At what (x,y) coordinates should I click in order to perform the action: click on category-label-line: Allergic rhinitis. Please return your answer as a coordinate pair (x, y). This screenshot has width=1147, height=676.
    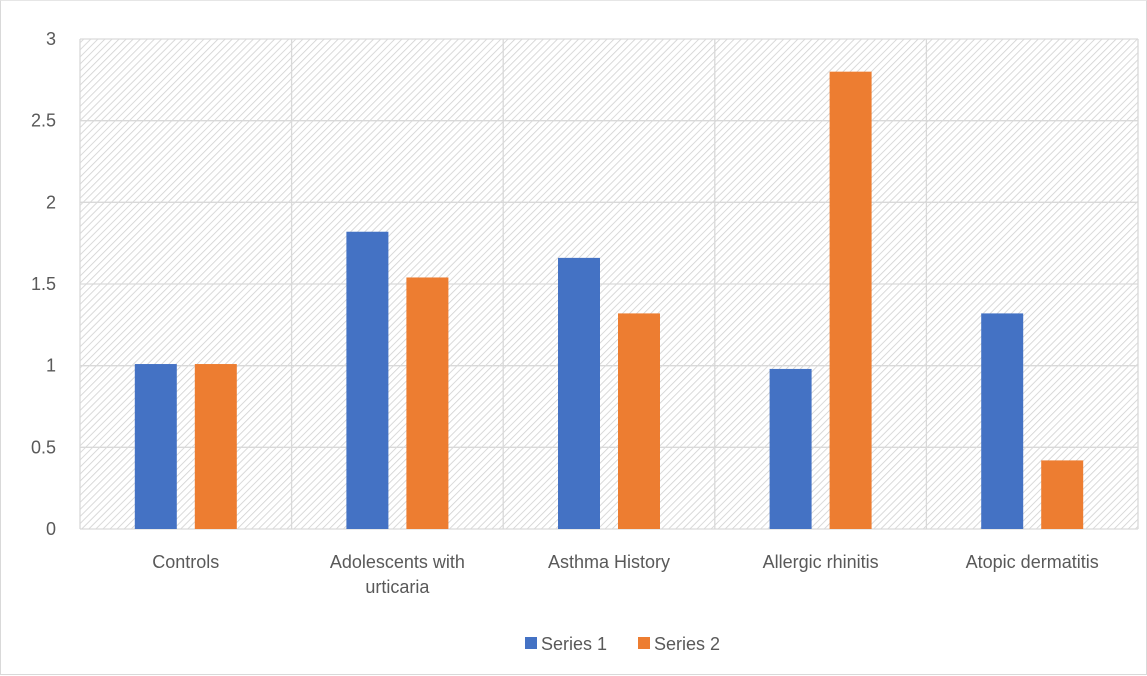
    Looking at the image, I should click on (821, 562).